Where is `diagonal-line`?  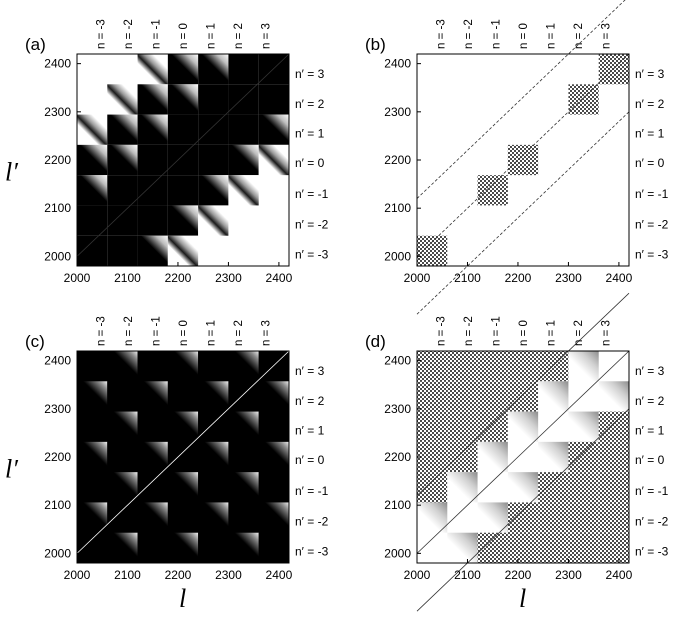
diagonal-line is located at coordinates (523, 452).